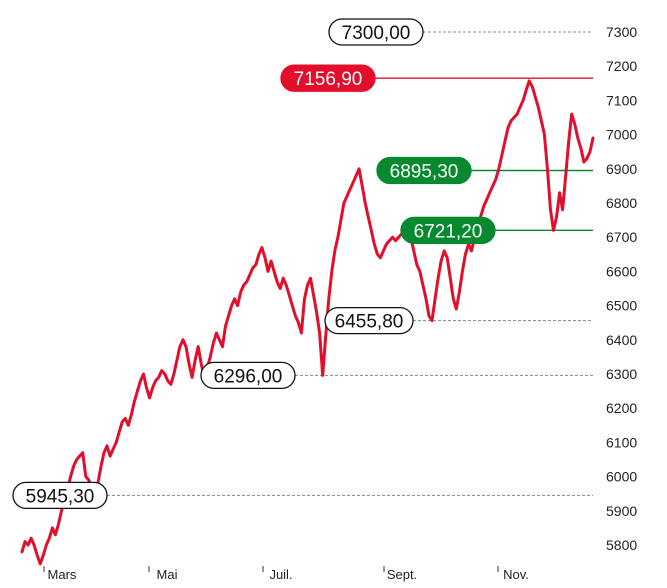  Describe the element at coordinates (621, 135) in the screenshot. I see `y-tick-label: 7000` at that location.